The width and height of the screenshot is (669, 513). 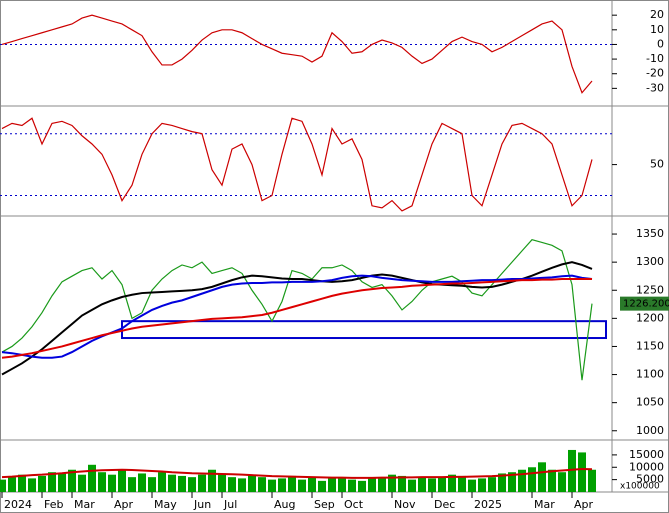 I want to click on y-tick-label: 10, so click(x=657, y=29).